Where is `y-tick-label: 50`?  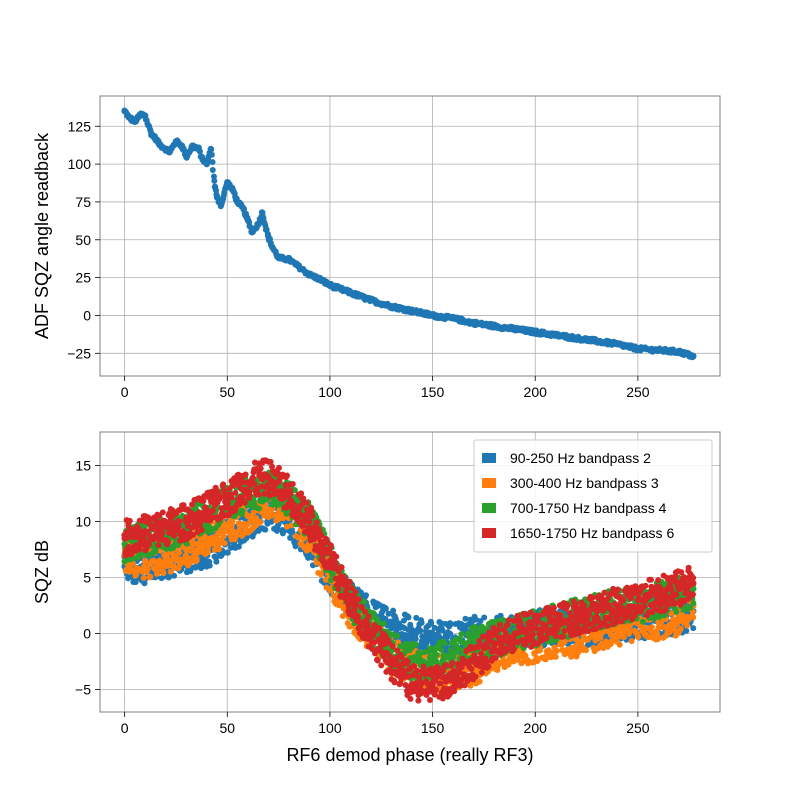 y-tick-label: 50 is located at coordinates (83, 240).